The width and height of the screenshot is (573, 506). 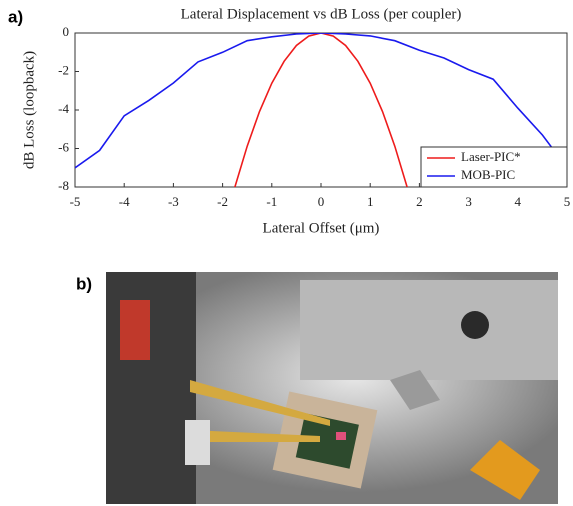 What do you see at coordinates (63, 185) in the screenshot?
I see `y-tick-label: -8` at bounding box center [63, 185].